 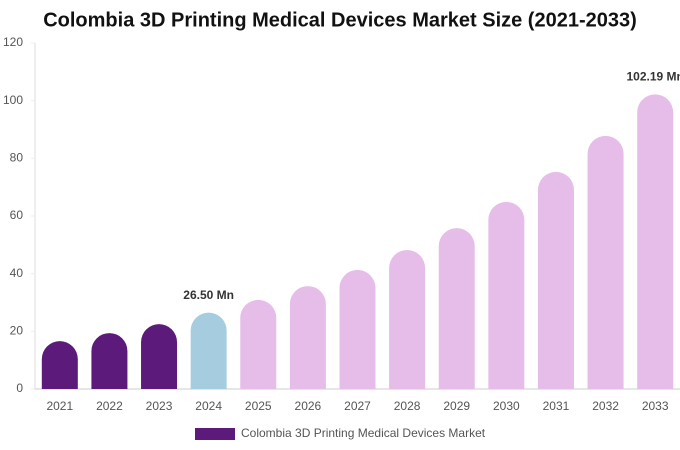 What do you see at coordinates (17, 331) in the screenshot?
I see `y-tick-label: 20` at bounding box center [17, 331].